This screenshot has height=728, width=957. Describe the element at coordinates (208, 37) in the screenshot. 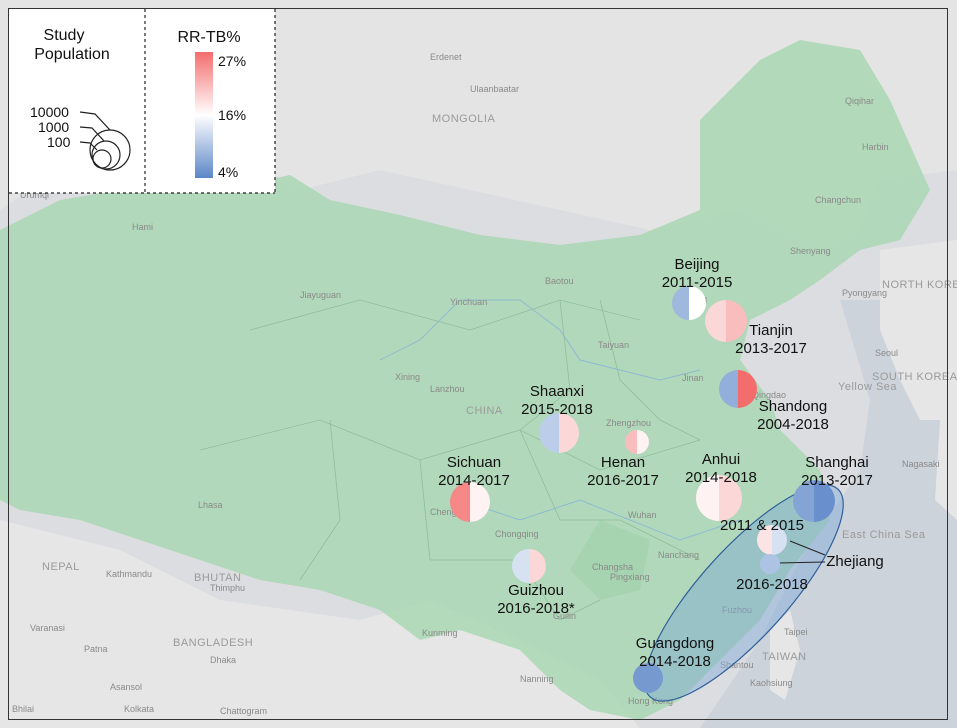

I see `rr-title: RR-TB%` at that location.